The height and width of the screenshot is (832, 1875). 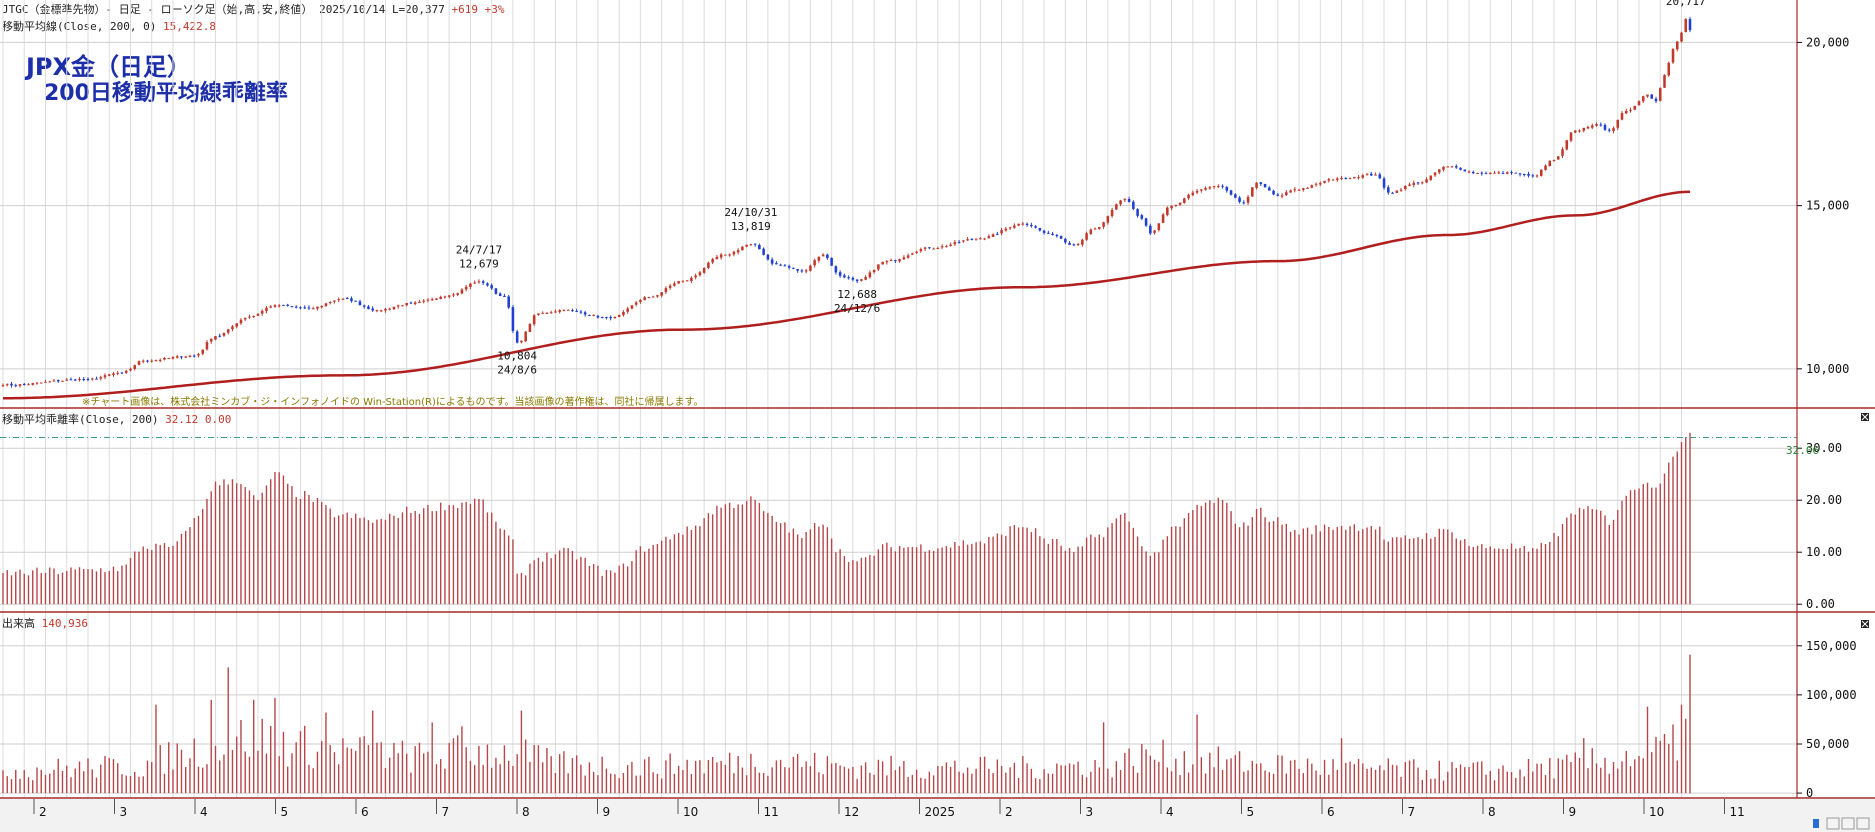 What do you see at coordinates (1572, 812) in the screenshot?
I see `x-tick-label: 9` at bounding box center [1572, 812].